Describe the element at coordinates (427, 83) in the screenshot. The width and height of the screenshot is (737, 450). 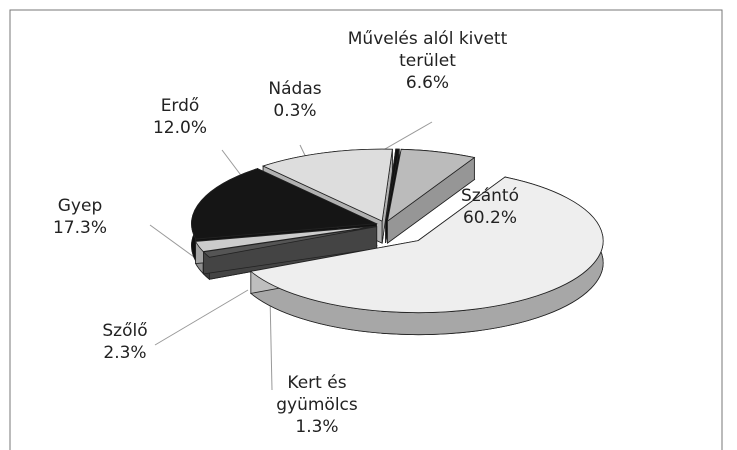
I see `value-label: 6.6%` at that location.